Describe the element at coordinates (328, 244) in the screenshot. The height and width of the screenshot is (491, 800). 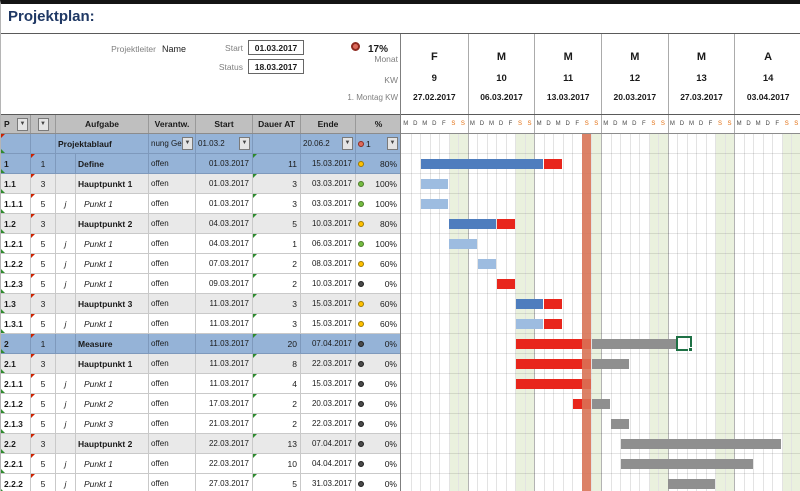
I see `cell-ende: 06.03.2017` at that location.